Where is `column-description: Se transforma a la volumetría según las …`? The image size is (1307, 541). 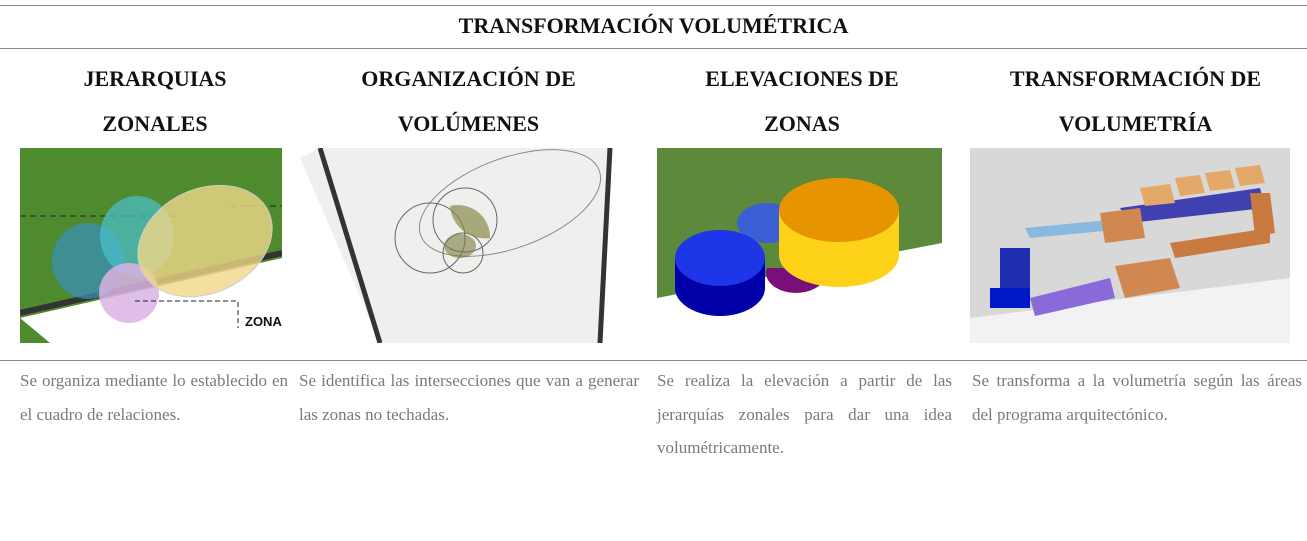
column-description: Se transforma a la volumetría según las … is located at coordinates (1137, 397).